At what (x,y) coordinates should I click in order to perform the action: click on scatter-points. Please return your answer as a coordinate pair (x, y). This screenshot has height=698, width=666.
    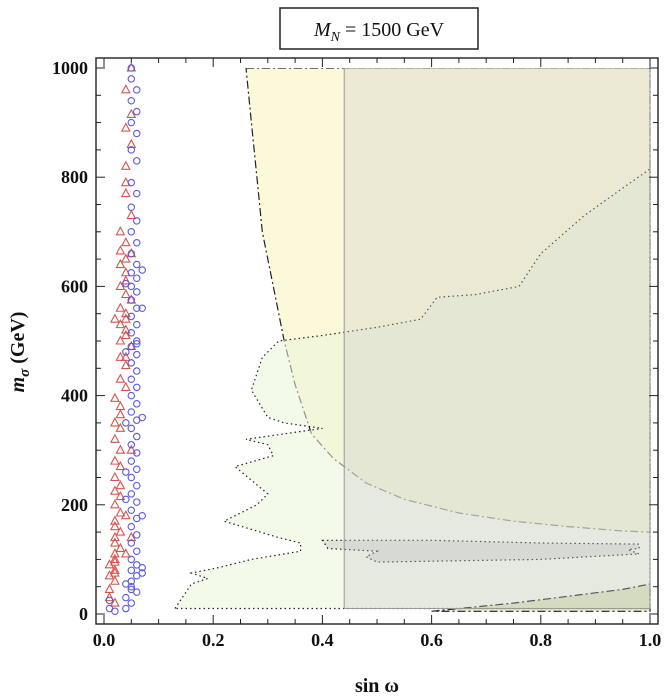
    Looking at the image, I should click on (125, 339).